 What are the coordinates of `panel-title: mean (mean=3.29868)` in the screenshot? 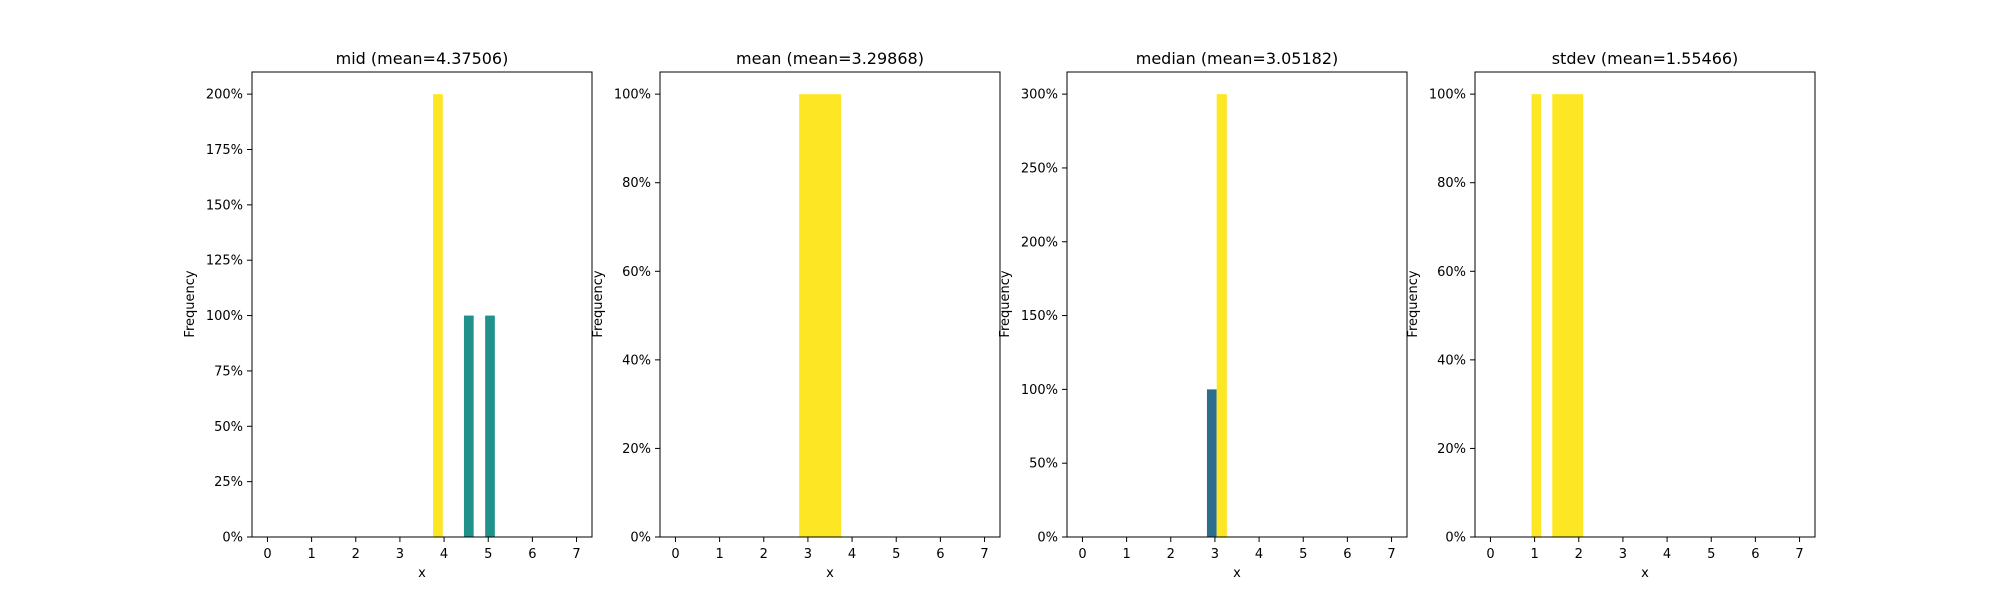 It's located at (830, 58).